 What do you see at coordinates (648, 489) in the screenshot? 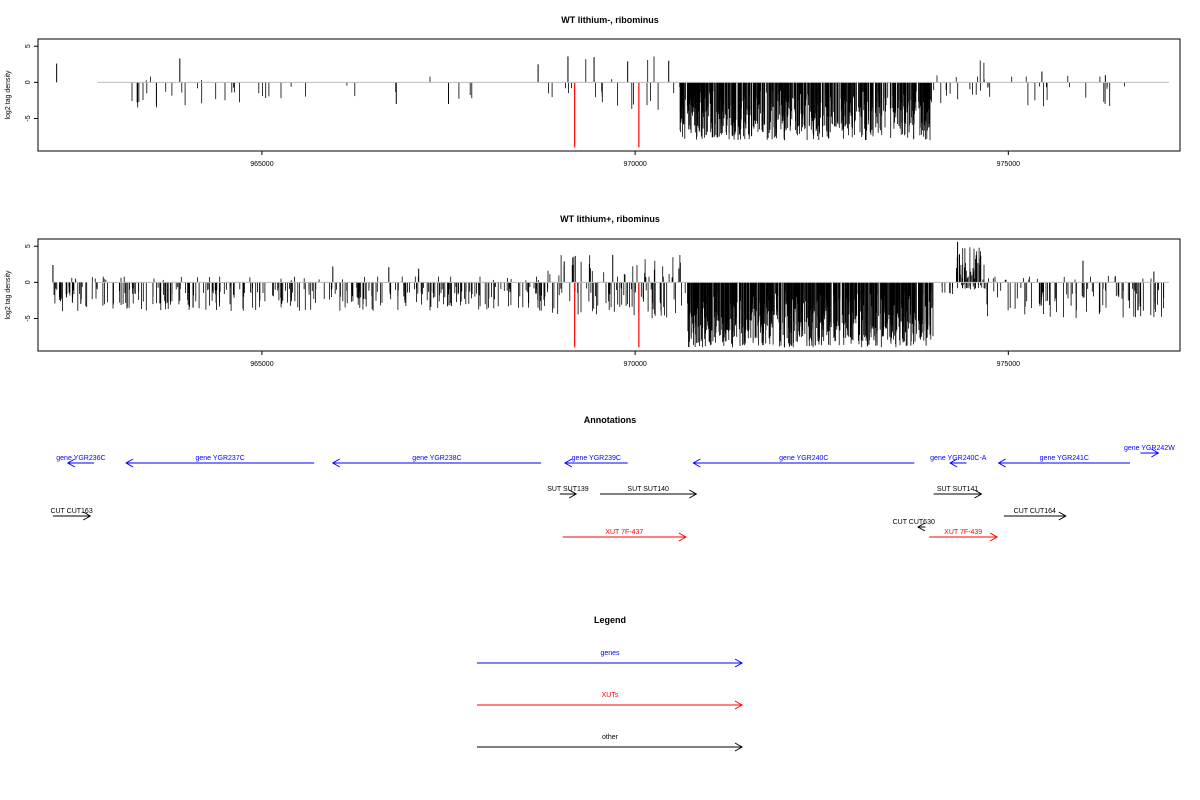
I see `annotation-label: SUT SUT140` at bounding box center [648, 489].